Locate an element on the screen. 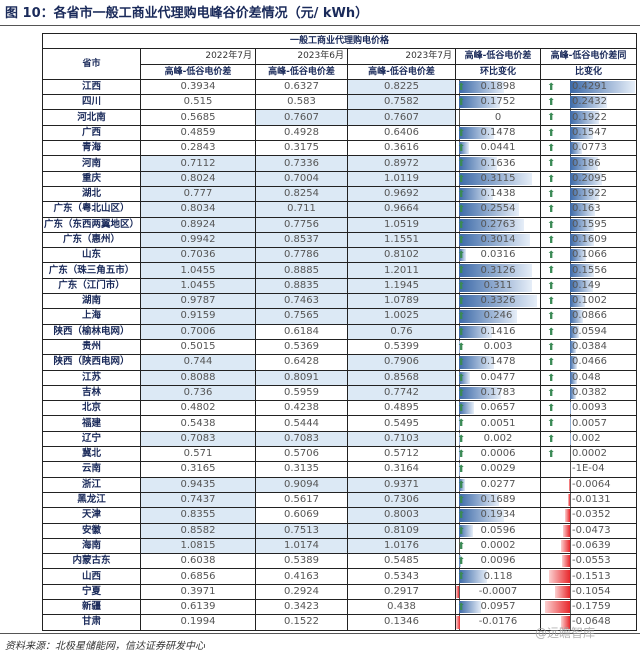 The width and height of the screenshot is (640, 656). yoy-change-cell: -1E-04 is located at coordinates (588, 469).